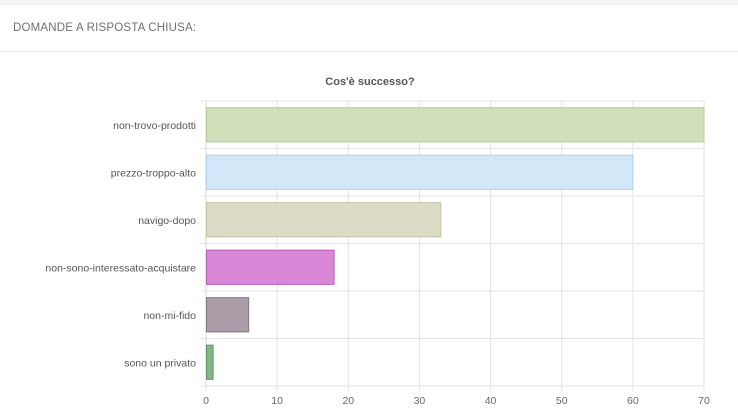 This screenshot has width=738, height=420. What do you see at coordinates (348, 401) in the screenshot?
I see `x-tick-label: 20` at bounding box center [348, 401].